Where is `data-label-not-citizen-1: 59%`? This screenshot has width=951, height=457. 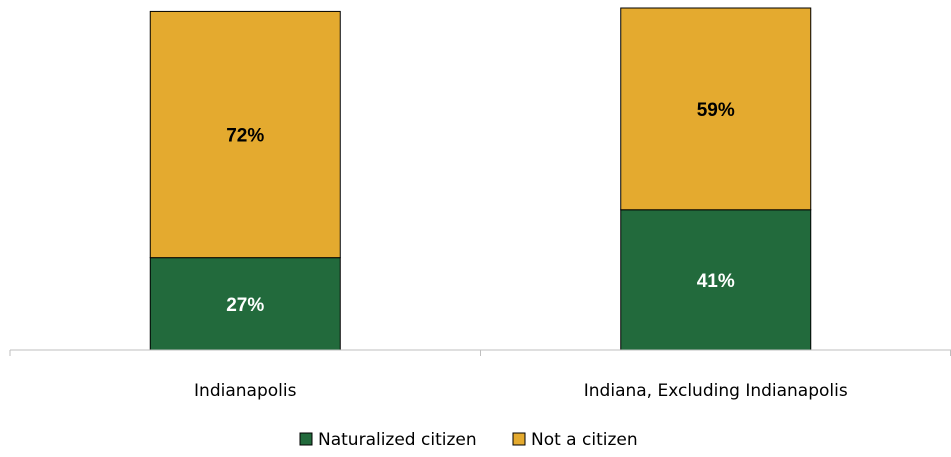 data-label-not-citizen-1: 59% is located at coordinates (716, 110).